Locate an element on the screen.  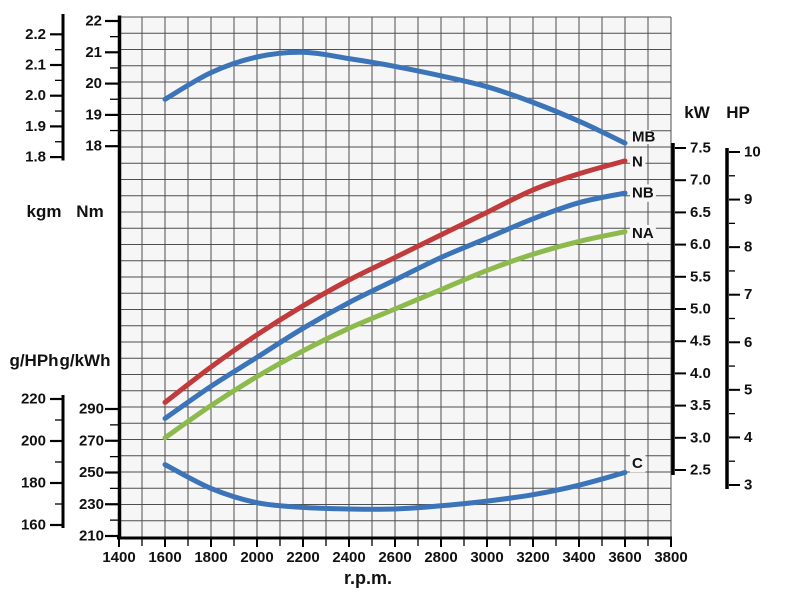
kw-tick-label: 3.5 is located at coordinates (700, 405).